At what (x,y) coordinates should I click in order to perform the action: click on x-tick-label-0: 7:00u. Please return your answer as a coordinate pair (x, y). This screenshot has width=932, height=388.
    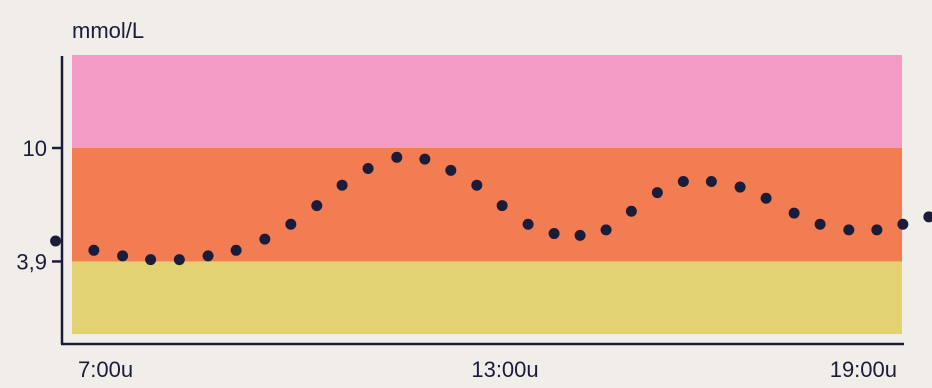
    Looking at the image, I should click on (105, 369).